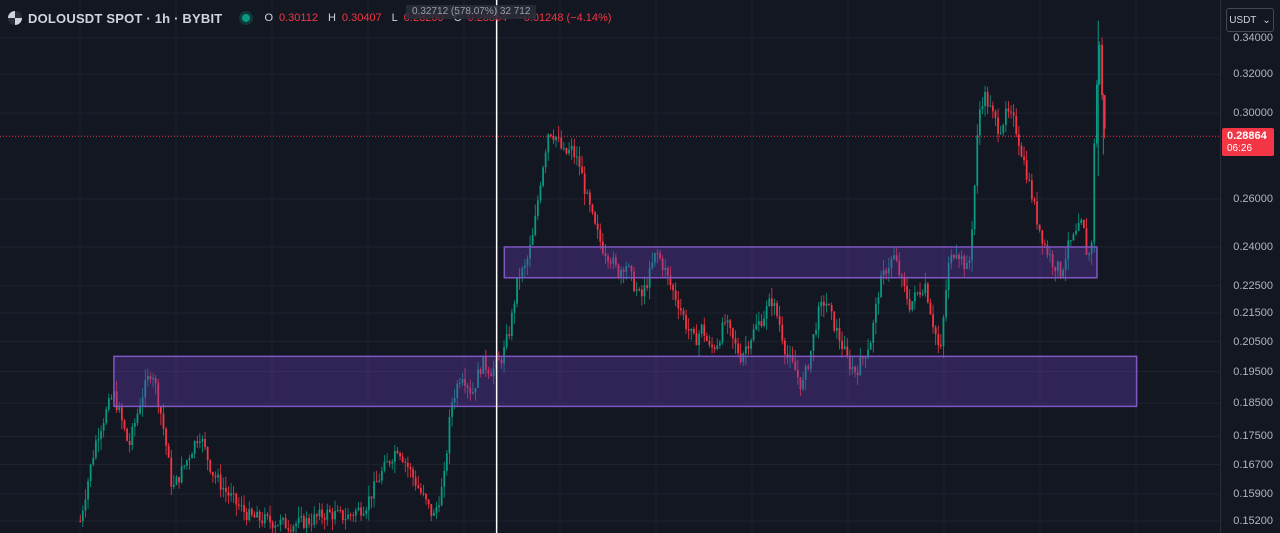 The width and height of the screenshot is (1280, 533). What do you see at coordinates (125, 18) in the screenshot?
I see `symbol-title: DOLOUSDT SPOT · 1h · BYBIT` at bounding box center [125, 18].